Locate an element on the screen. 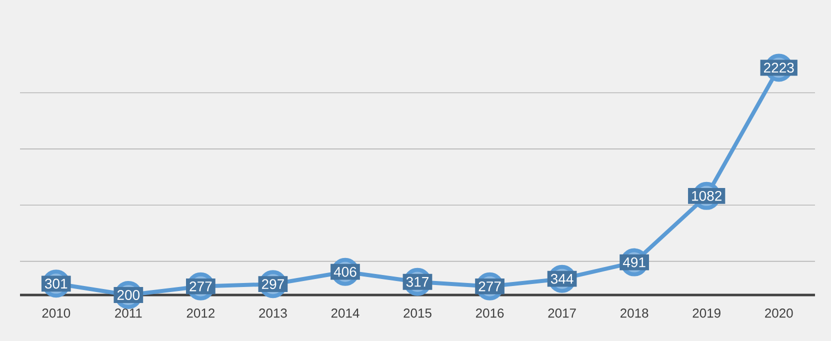 The image size is (831, 341). data-label: 200 is located at coordinates (128, 295).